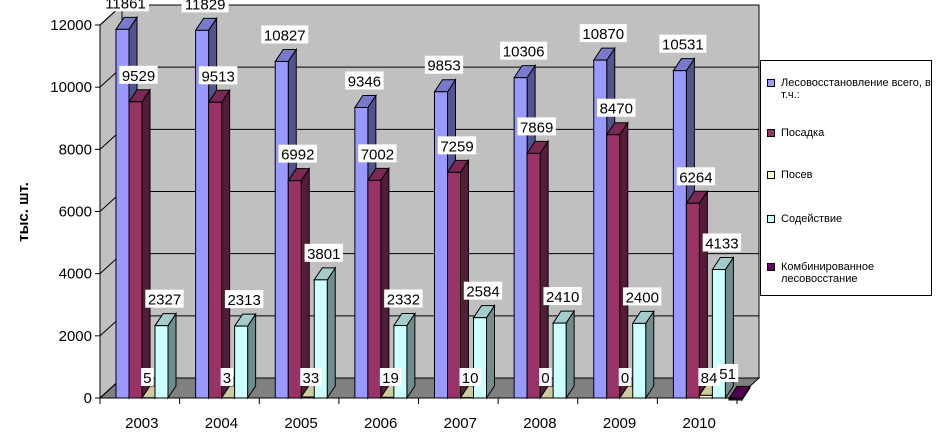 This screenshot has height=444, width=939. What do you see at coordinates (71, 25) in the screenshot?
I see `y-tick-label: 12000` at bounding box center [71, 25].